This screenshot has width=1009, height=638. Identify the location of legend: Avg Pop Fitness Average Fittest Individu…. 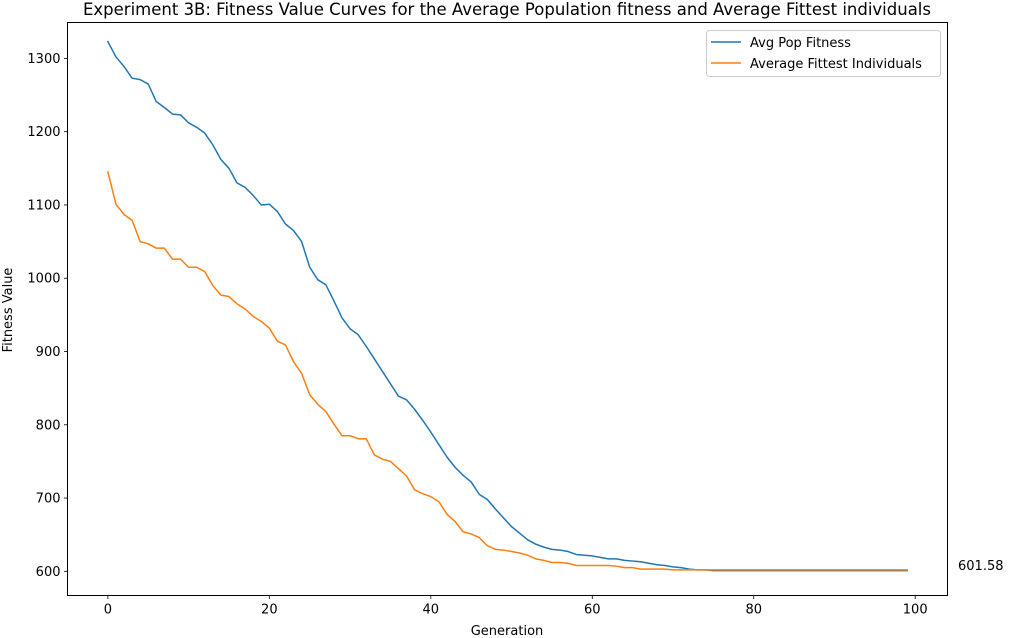
(823, 53).